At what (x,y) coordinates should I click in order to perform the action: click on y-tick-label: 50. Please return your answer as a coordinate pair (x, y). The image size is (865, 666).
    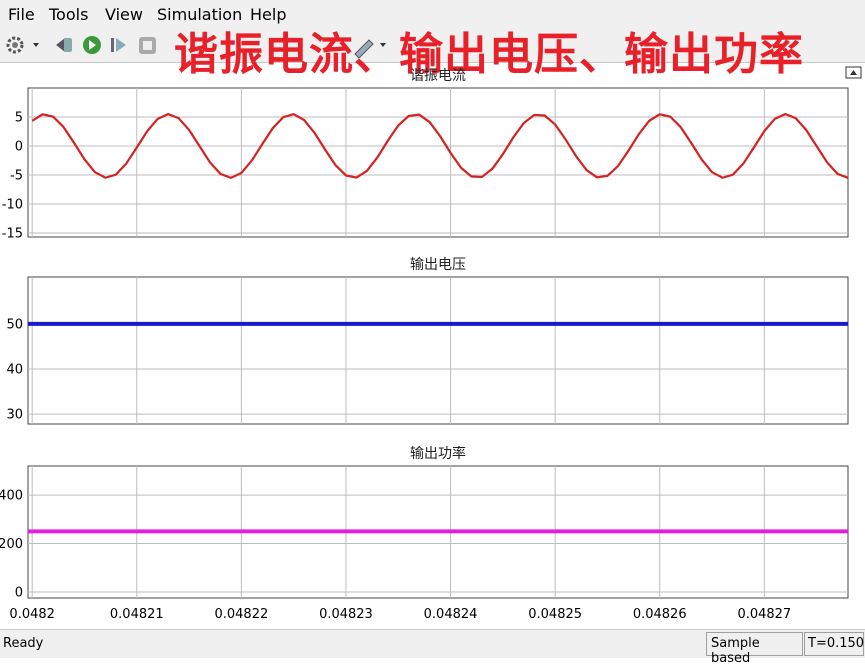
    Looking at the image, I should click on (14, 324).